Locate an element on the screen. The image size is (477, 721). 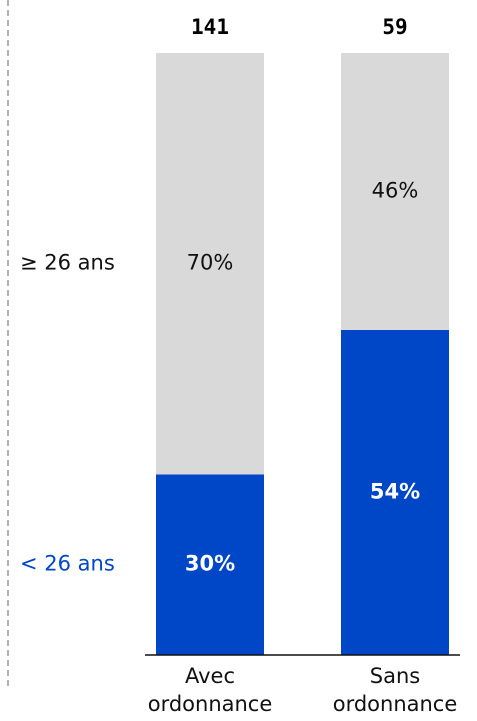
value-label: 30% is located at coordinates (210, 564).